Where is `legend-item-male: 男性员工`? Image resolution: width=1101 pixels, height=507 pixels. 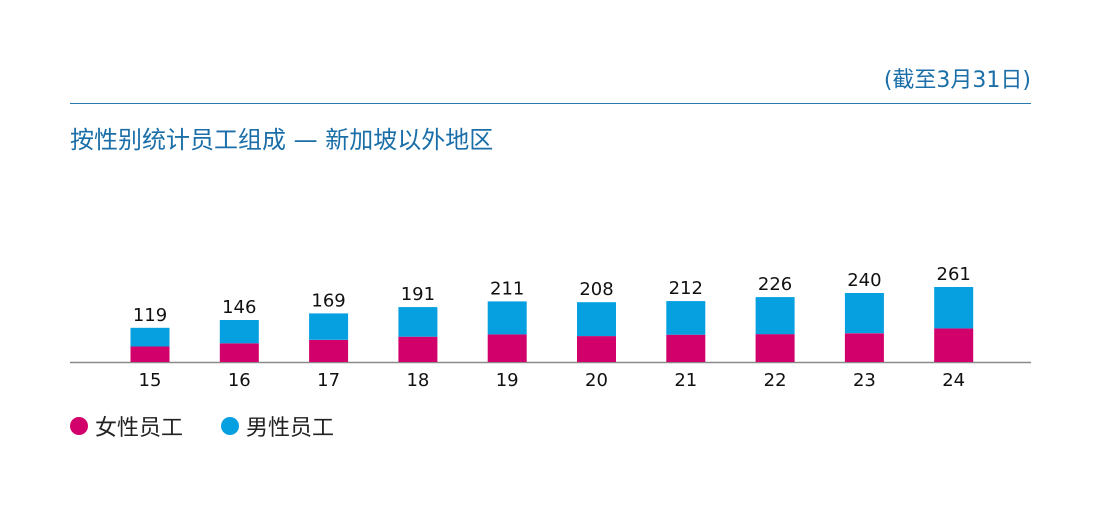 legend-item-male: 男性员工 is located at coordinates (277, 426).